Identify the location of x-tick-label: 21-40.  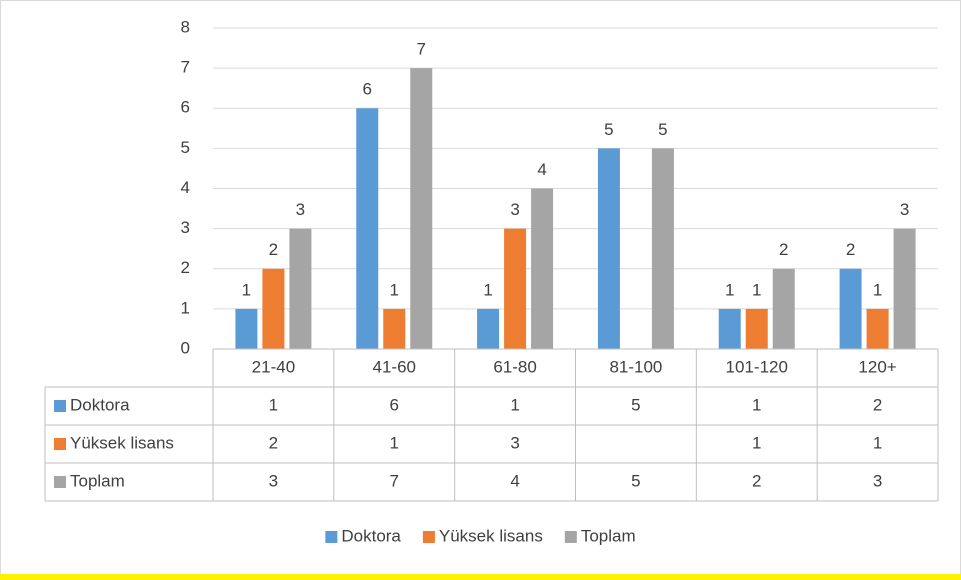
(273, 366).